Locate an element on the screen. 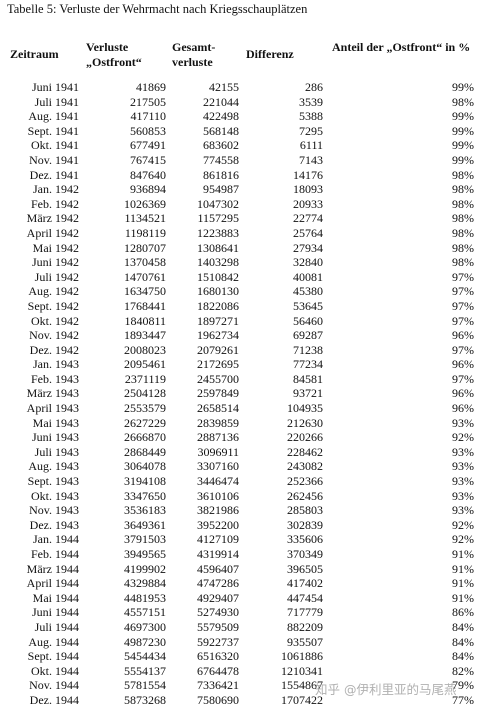  row-gesamtverluste: 1897271 is located at coordinates (218, 320).